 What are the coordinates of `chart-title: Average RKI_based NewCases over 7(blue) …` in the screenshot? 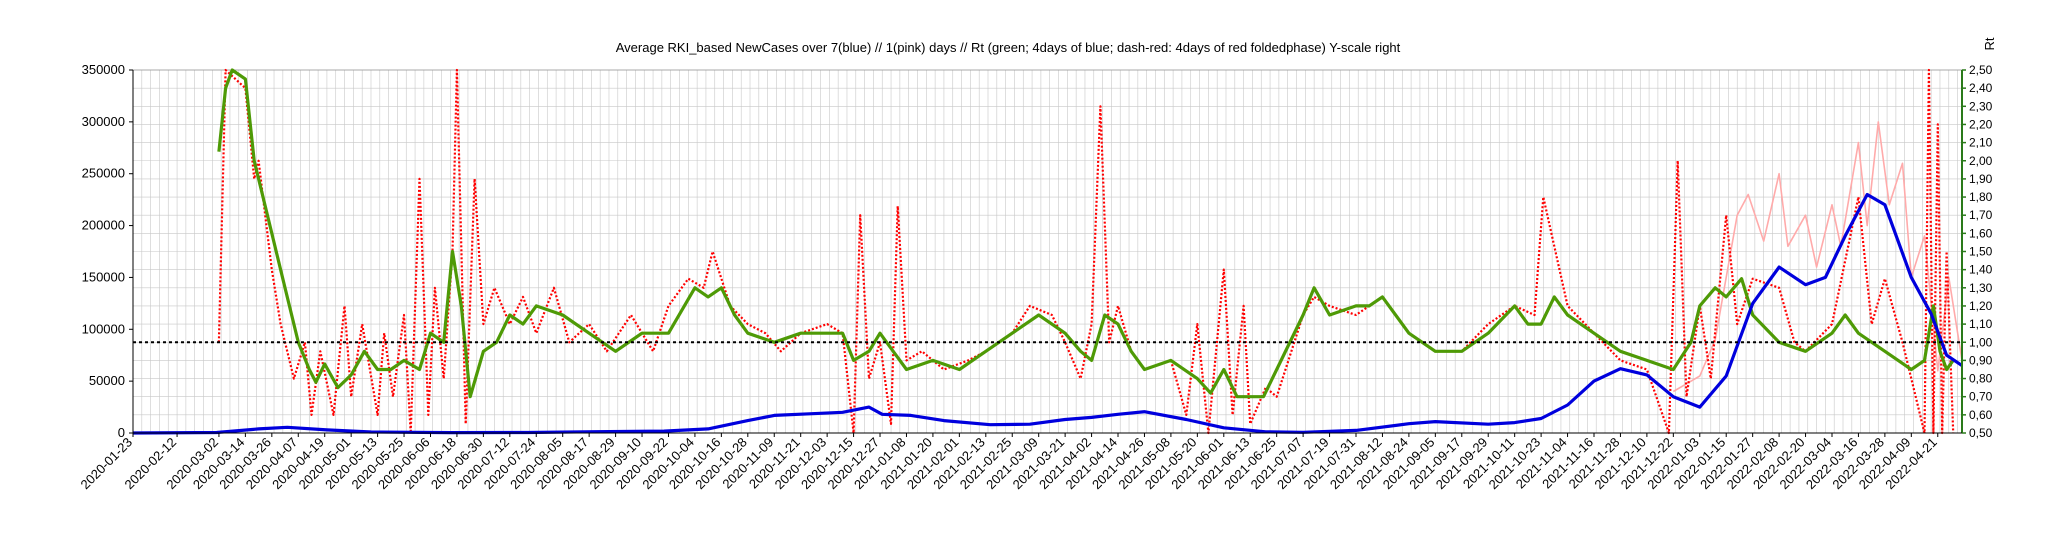 It's located at (1008, 47).